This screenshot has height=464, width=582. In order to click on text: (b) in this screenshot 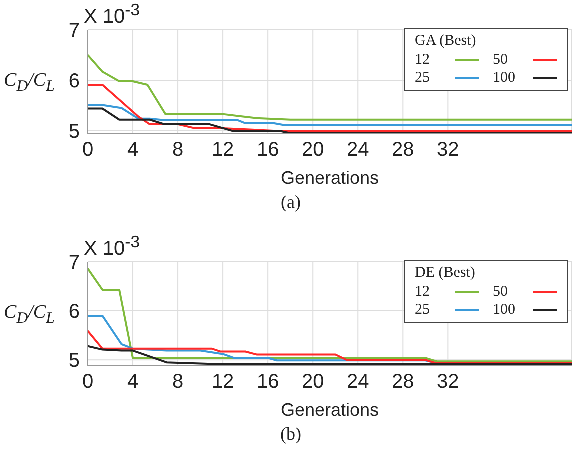, I will do `click(291, 434)`.